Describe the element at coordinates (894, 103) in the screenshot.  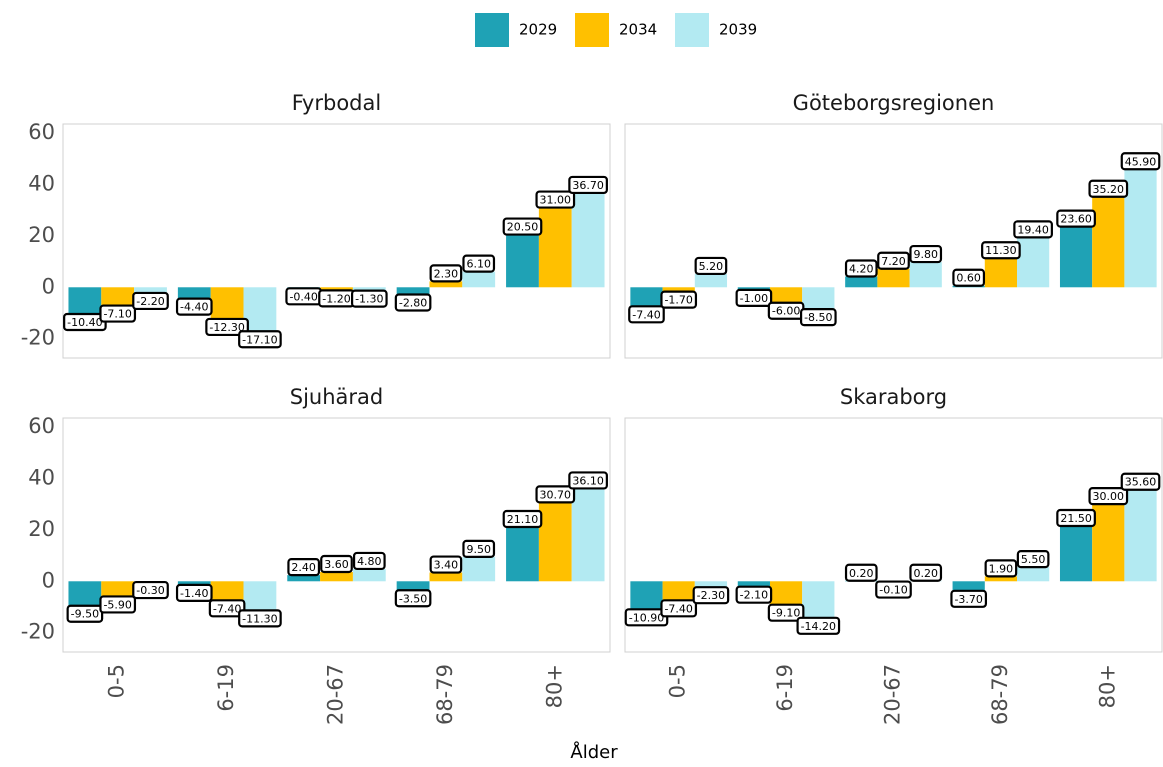
I see `panel-title: Göteborgsregionen` at that location.